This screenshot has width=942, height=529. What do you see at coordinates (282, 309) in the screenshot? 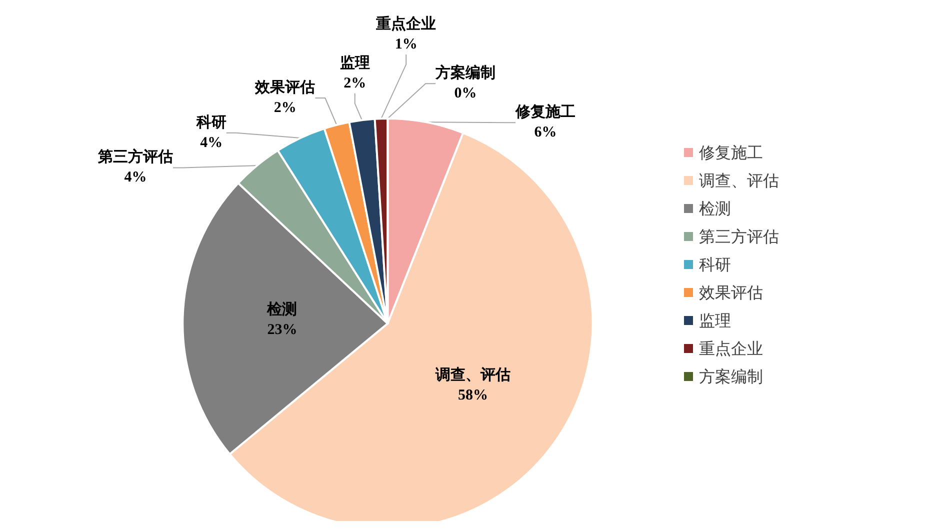
I see `slice-label: 检测` at bounding box center [282, 309].